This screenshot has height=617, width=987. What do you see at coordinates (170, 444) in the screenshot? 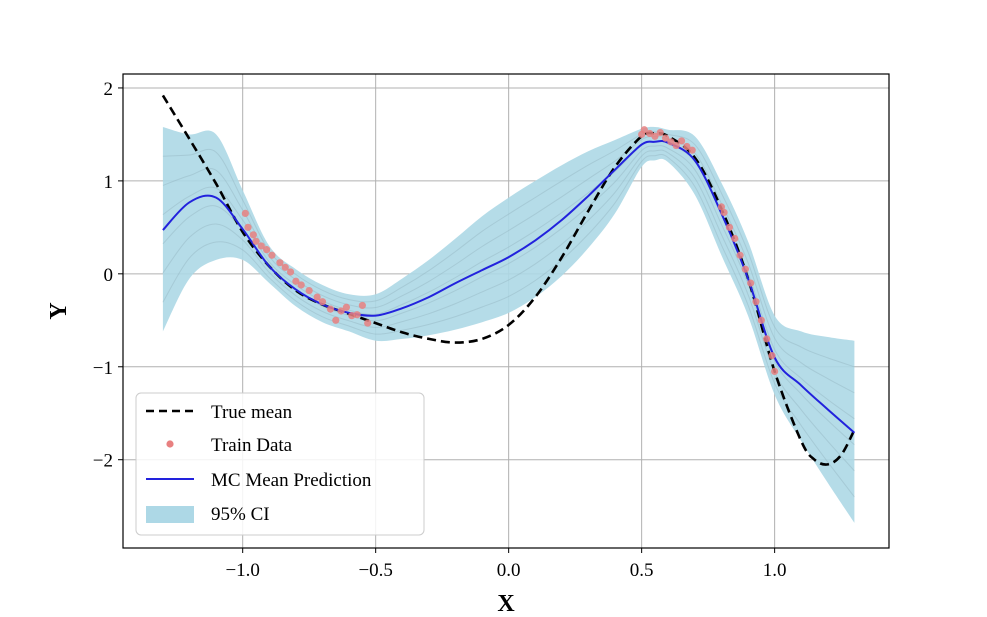
I see `legend-swatch-train-data` at bounding box center [170, 444].